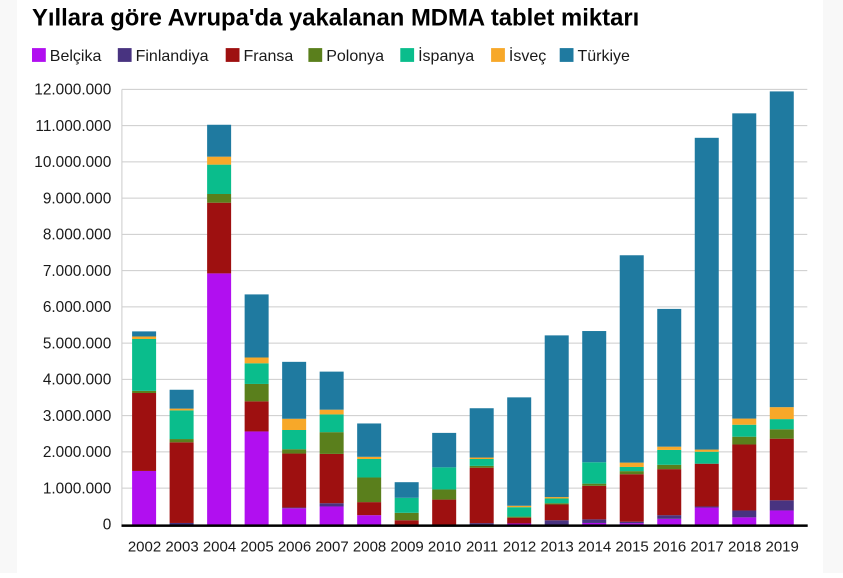 Image resolution: width=843 pixels, height=578 pixels. I want to click on svg-text: 11.000.000, so click(73, 126).